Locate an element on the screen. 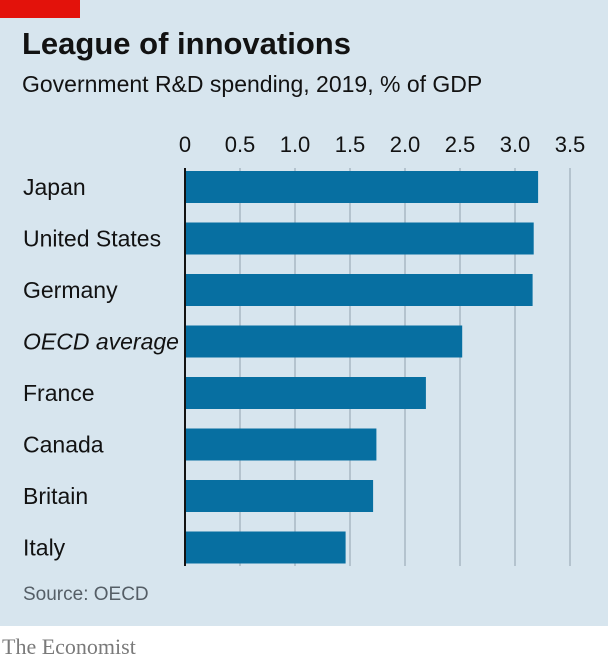 The height and width of the screenshot is (662, 608). source-note: Source: OECD is located at coordinates (86, 594).